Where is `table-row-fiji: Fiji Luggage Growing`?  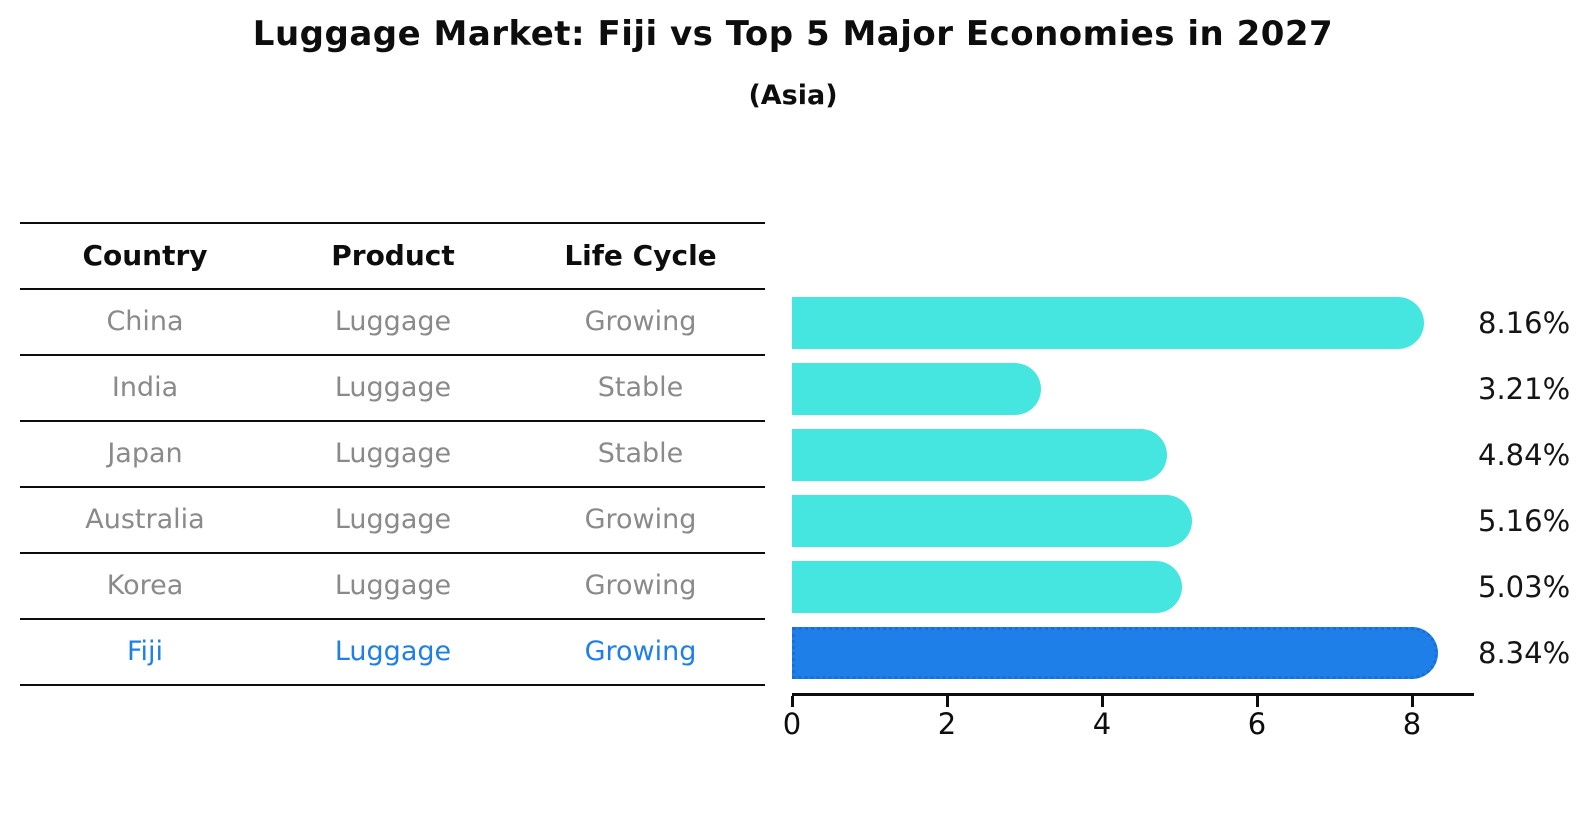
table-row-fiji: Fiji Luggage Growing is located at coordinates (392, 653).